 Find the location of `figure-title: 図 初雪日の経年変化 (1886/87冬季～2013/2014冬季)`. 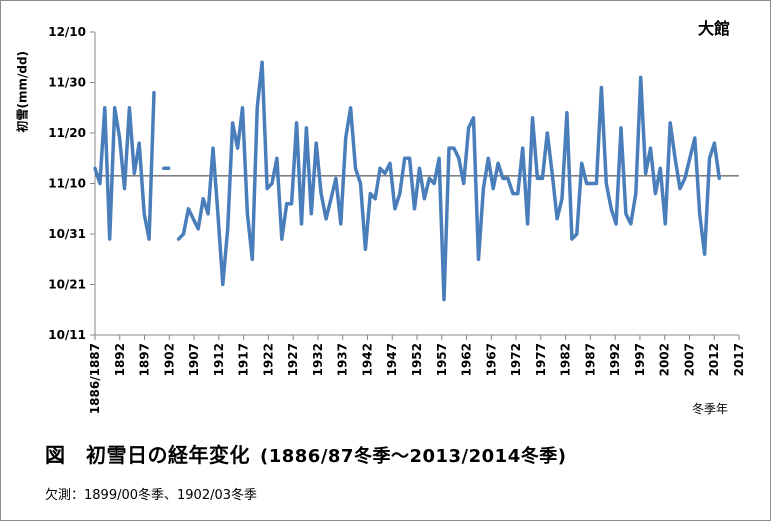

figure-title: 図 初雪日の経年変化 (1886/87冬季～2013/2014冬季) is located at coordinates (305, 453).